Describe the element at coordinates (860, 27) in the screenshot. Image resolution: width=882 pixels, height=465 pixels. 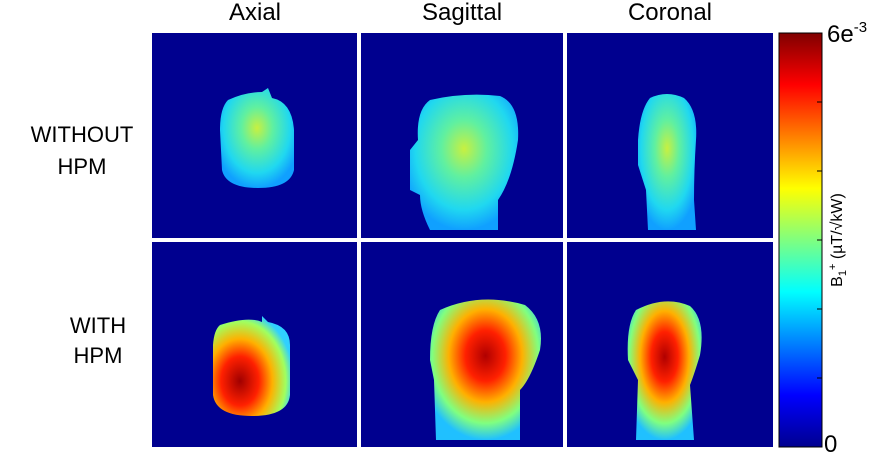
I see `label-exponent: -3` at that location.